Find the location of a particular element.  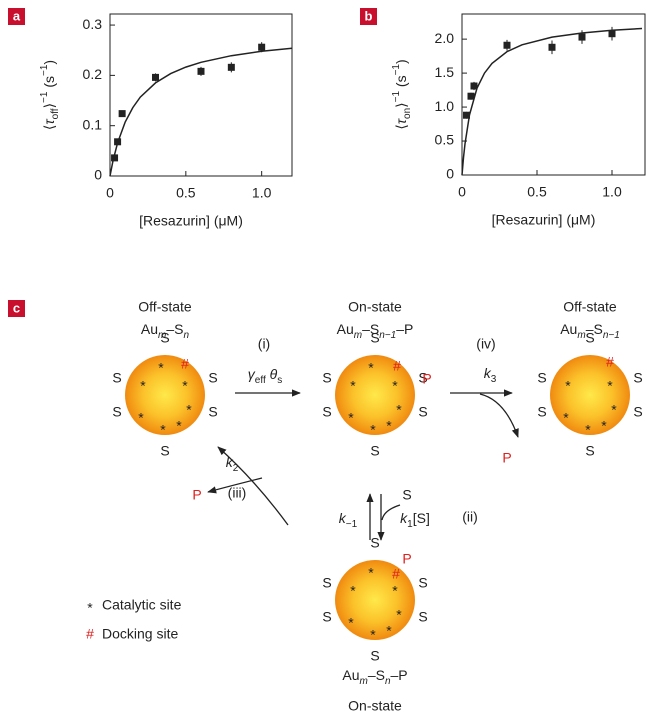

state-formula: Aum–Sn–P is located at coordinates (374, 677).